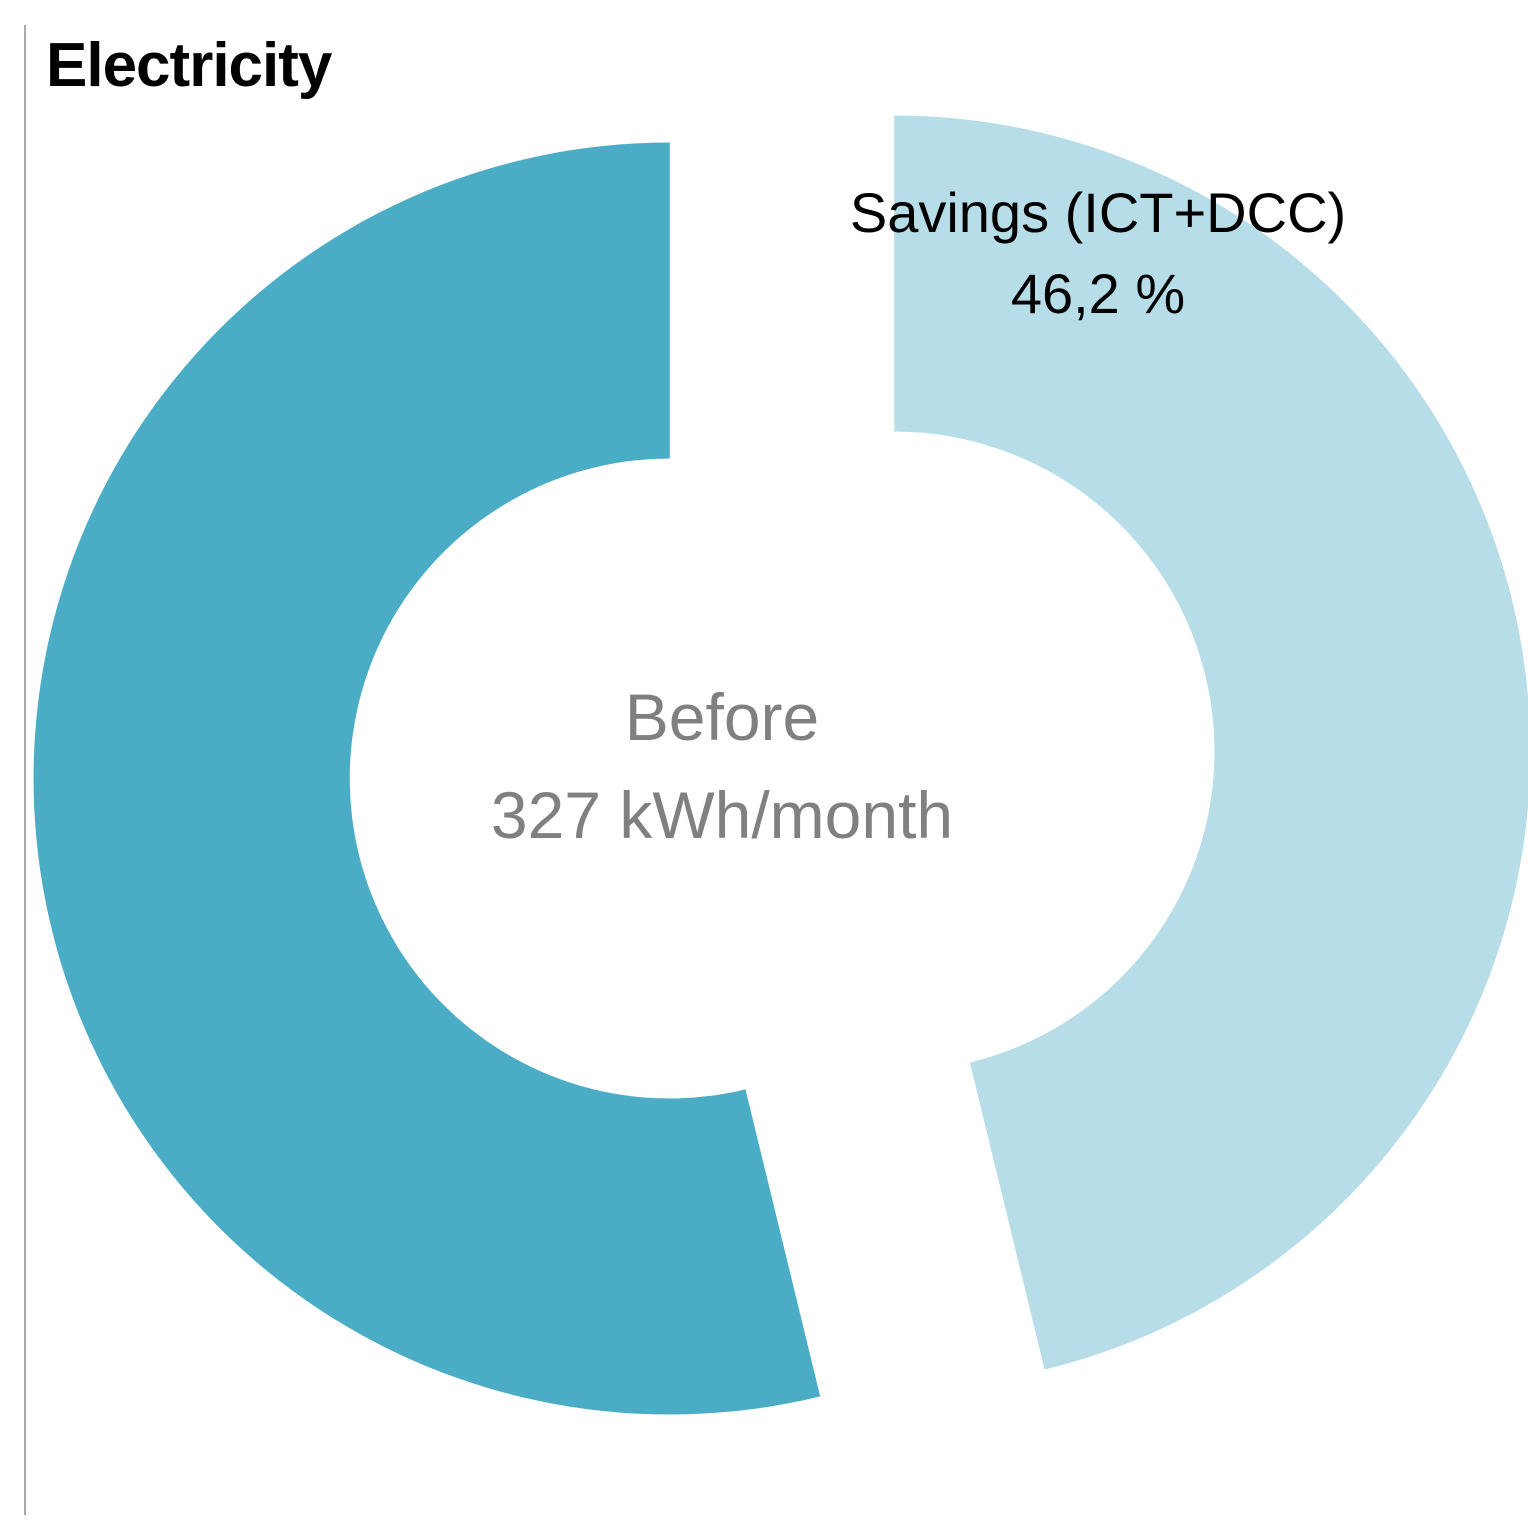 The width and height of the screenshot is (1528, 1520). What do you see at coordinates (722, 815) in the screenshot?
I see `center-label-value: 327 kWh/month` at bounding box center [722, 815].